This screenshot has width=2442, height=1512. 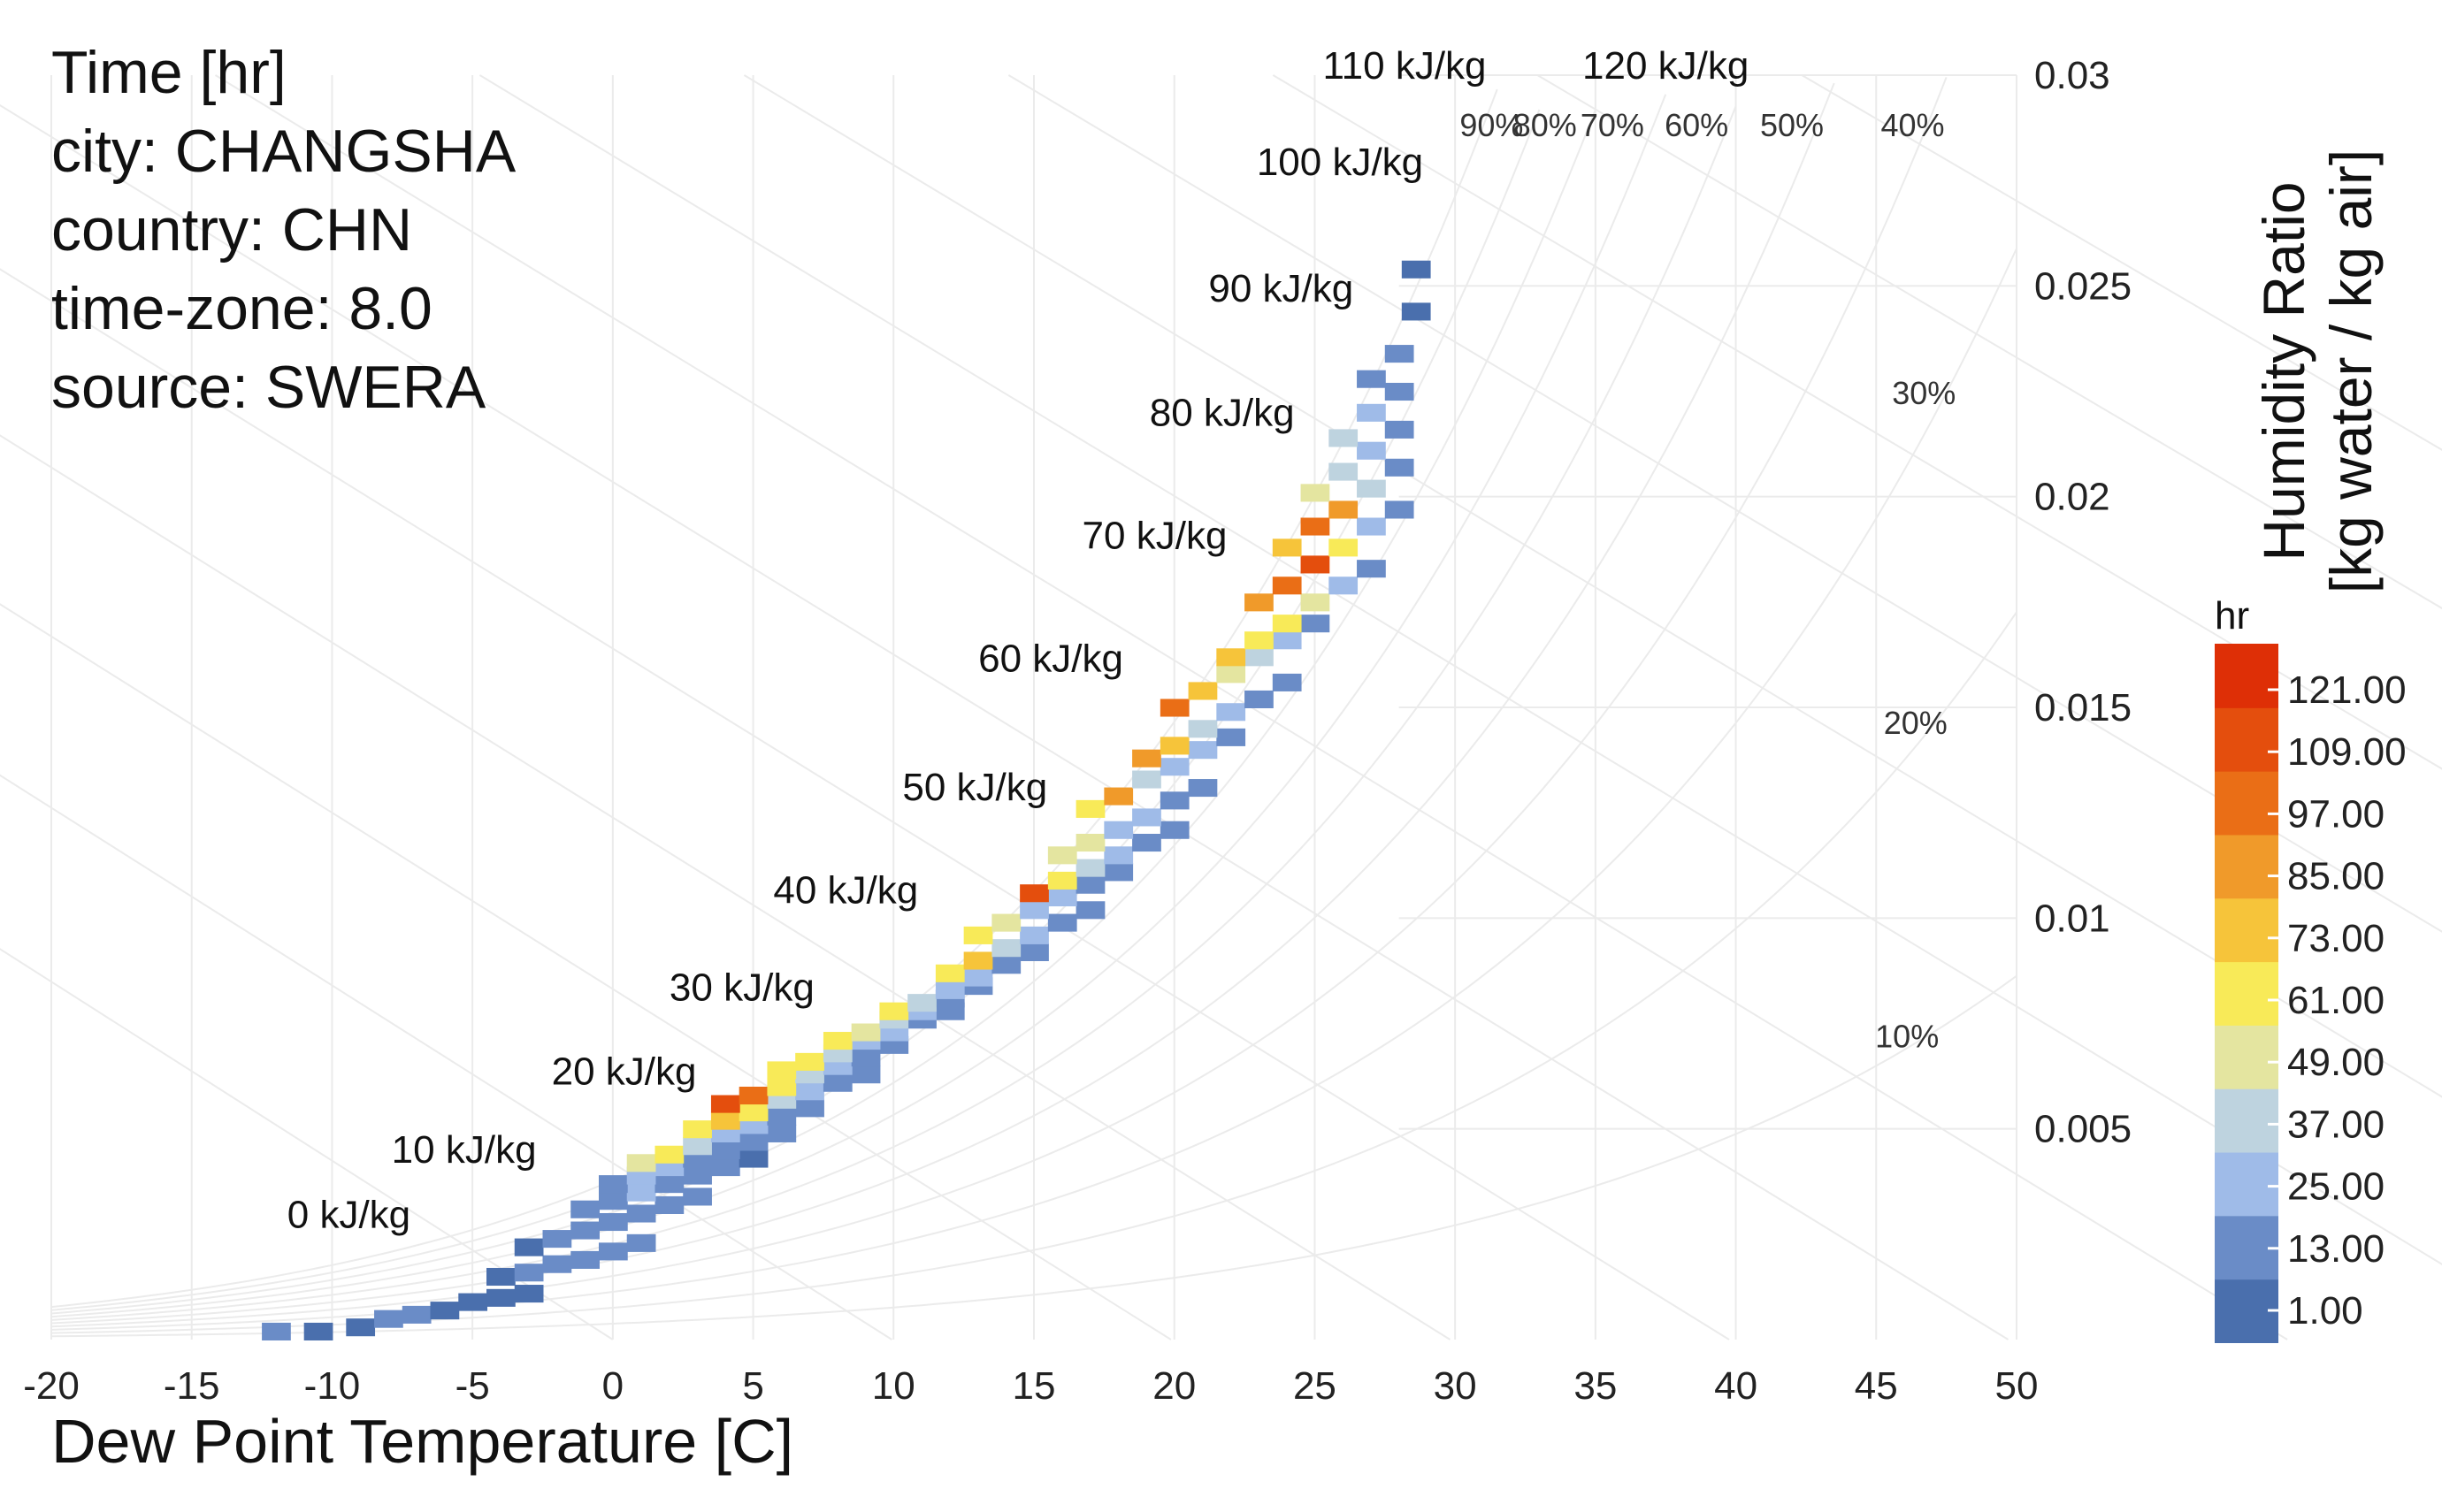 What do you see at coordinates (192, 1386) in the screenshot?
I see `x-tick-label: -15` at bounding box center [192, 1386].